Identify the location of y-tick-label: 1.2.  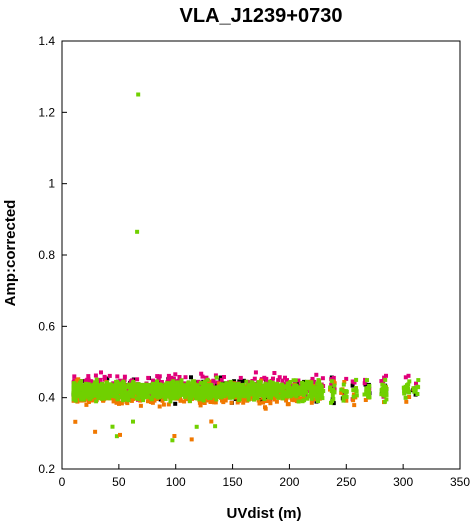
(46, 112).